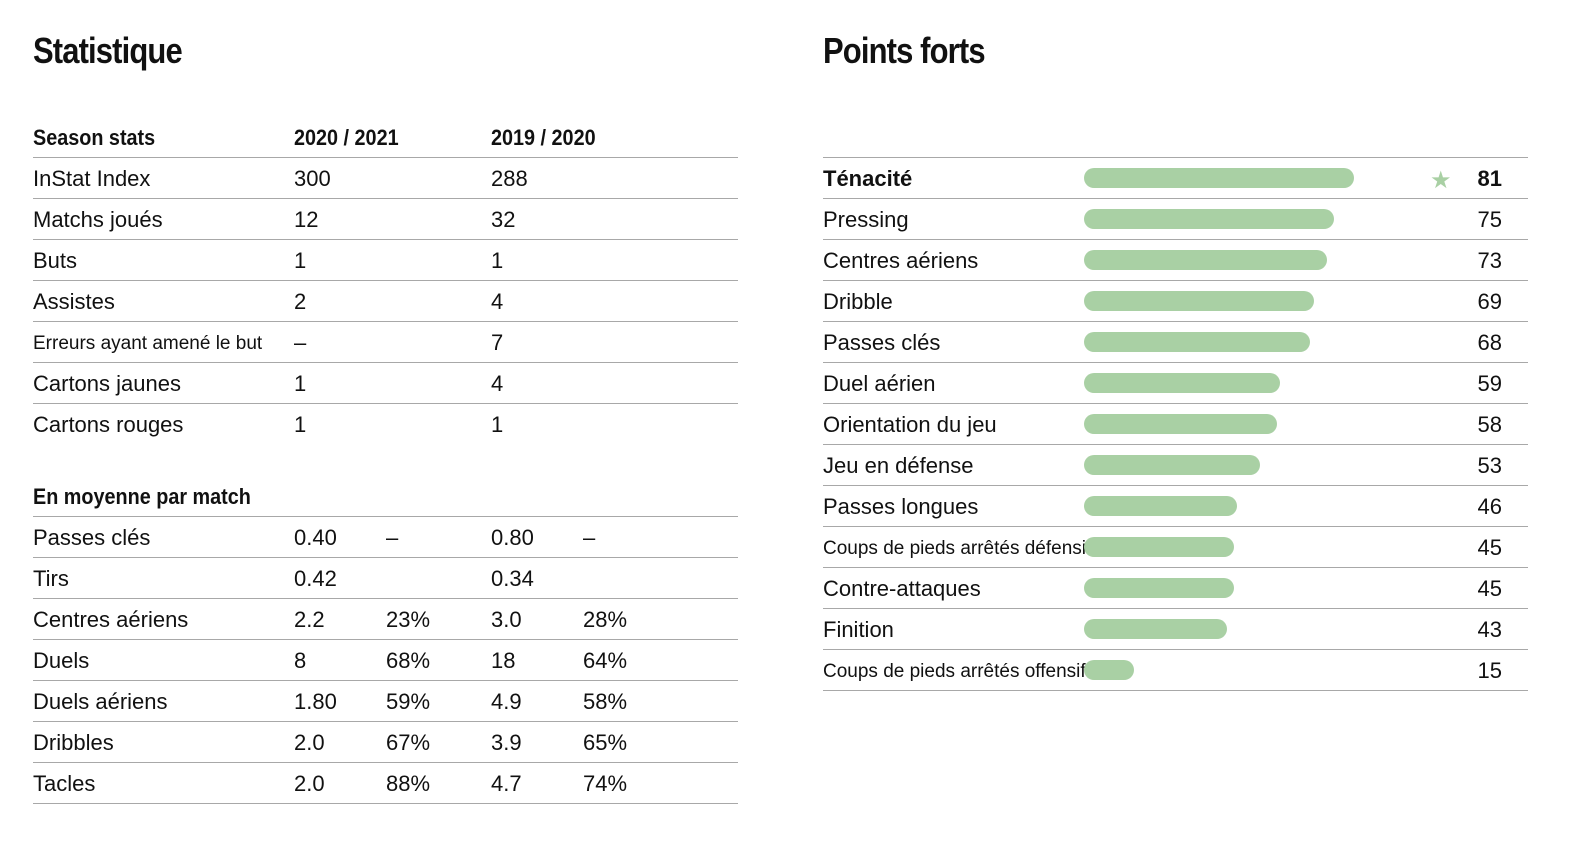  I want to click on table-row: Erreurs ayant amené le but – 7, so click(385, 342).